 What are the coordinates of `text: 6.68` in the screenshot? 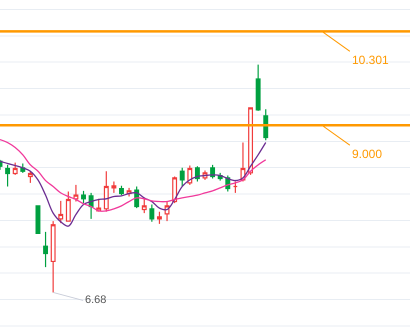 It's located at (95, 300).